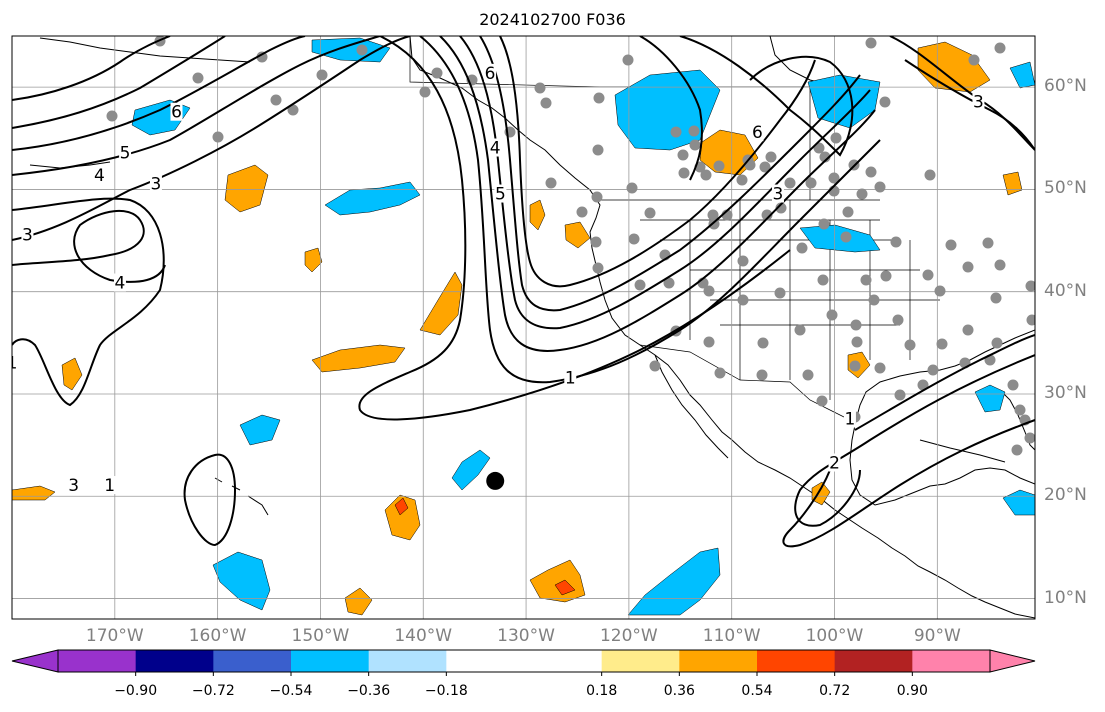  I want to click on colorbar-tick-label: −0.54, so click(291, 691).